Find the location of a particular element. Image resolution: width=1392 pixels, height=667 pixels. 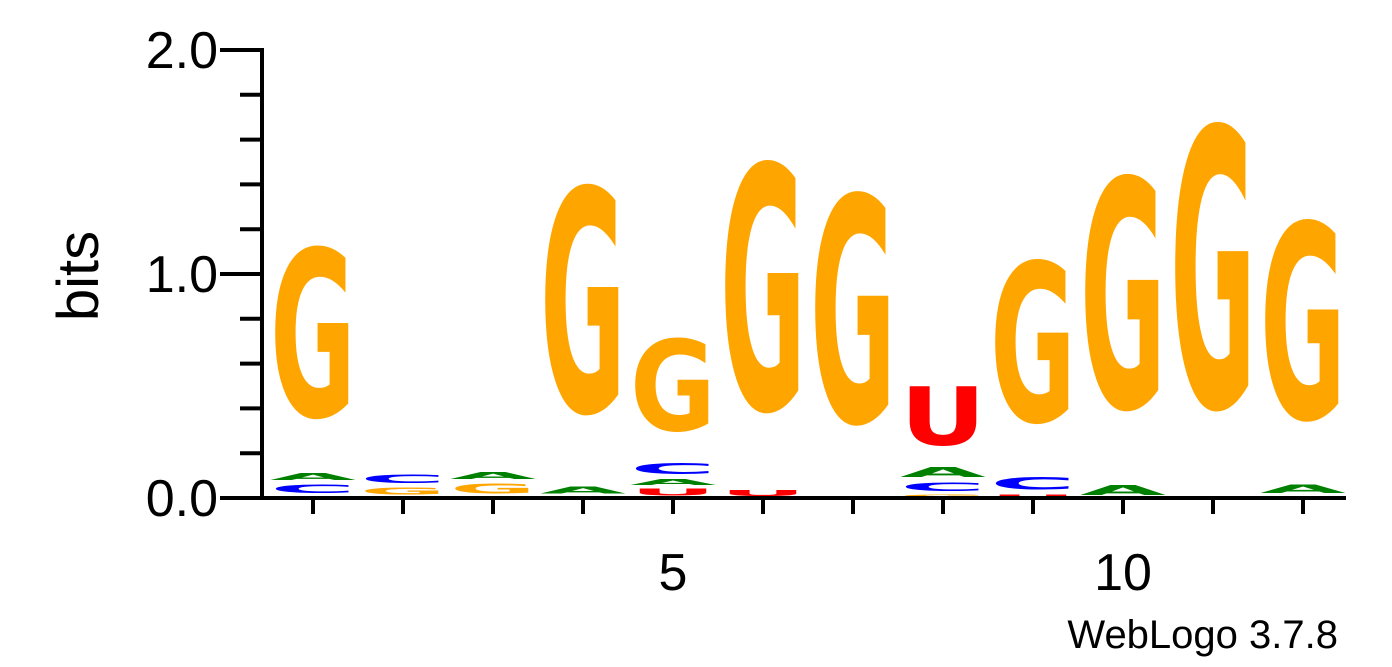

y-axis-title: bits is located at coordinates (78, 276).